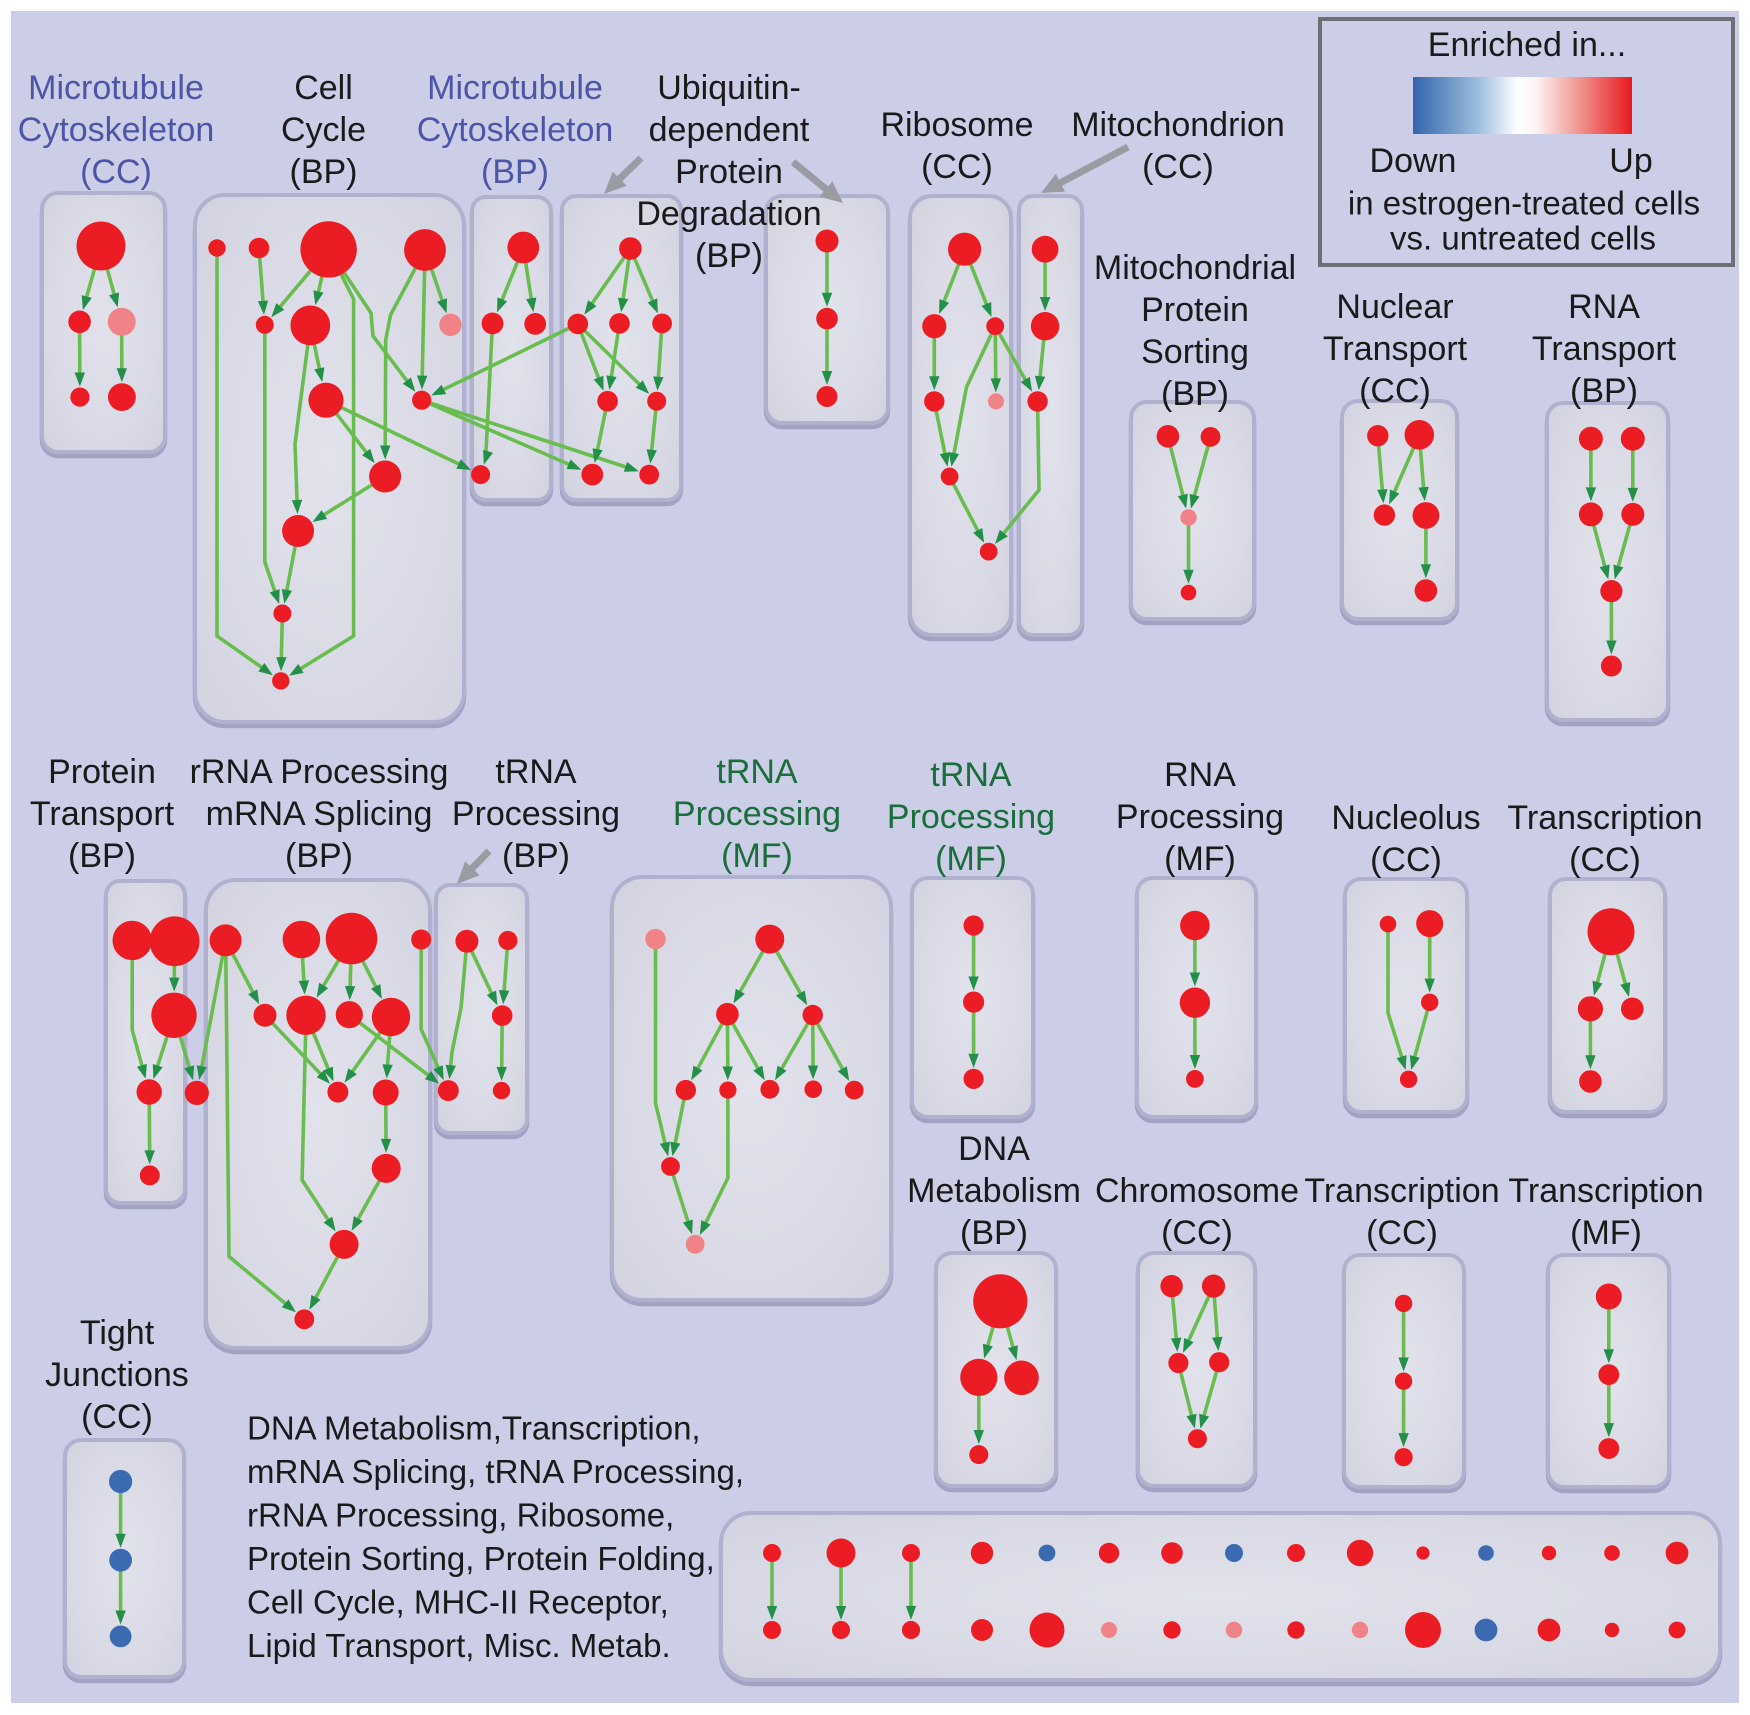  Describe the element at coordinates (729, 88) in the screenshot. I see `svg-text: Ubiquitin-` at that location.